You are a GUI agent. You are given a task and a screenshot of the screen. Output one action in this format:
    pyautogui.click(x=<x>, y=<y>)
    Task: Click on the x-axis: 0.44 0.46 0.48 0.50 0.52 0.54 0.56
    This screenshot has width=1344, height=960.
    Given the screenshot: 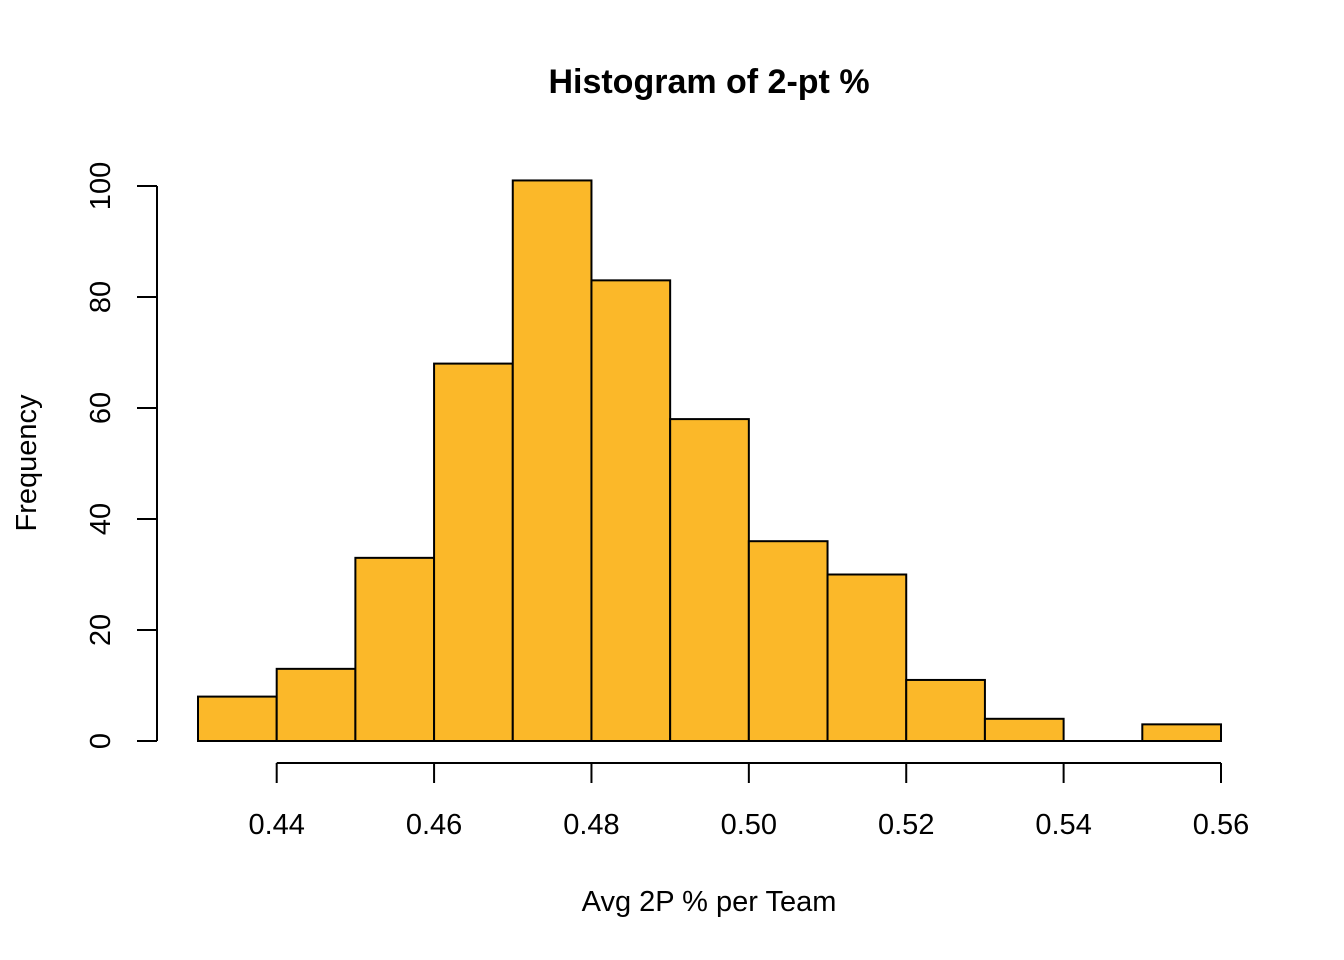 What is the action you would take?
    pyautogui.click(x=748, y=801)
    